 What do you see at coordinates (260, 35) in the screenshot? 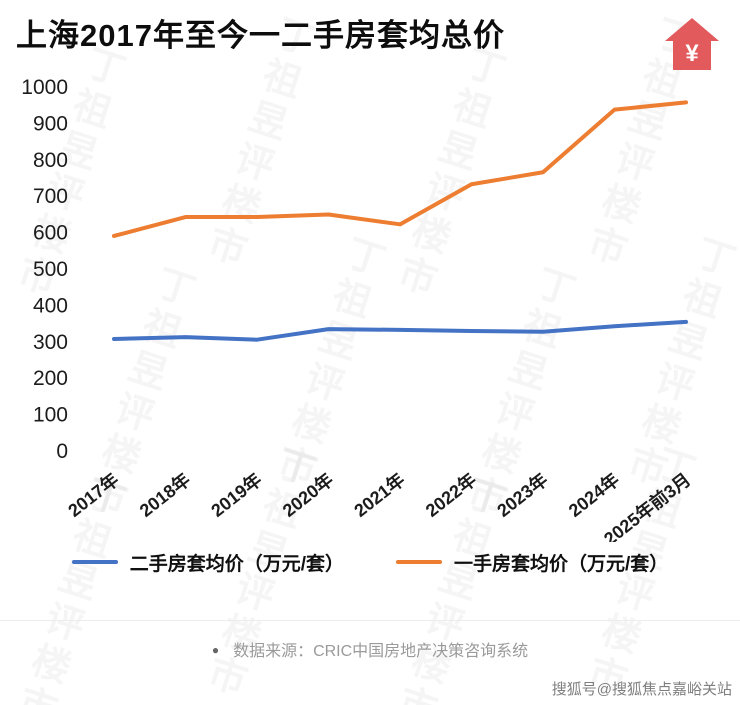
I see `page-title: 上海2017年至今一二手房套均总价` at bounding box center [260, 35].